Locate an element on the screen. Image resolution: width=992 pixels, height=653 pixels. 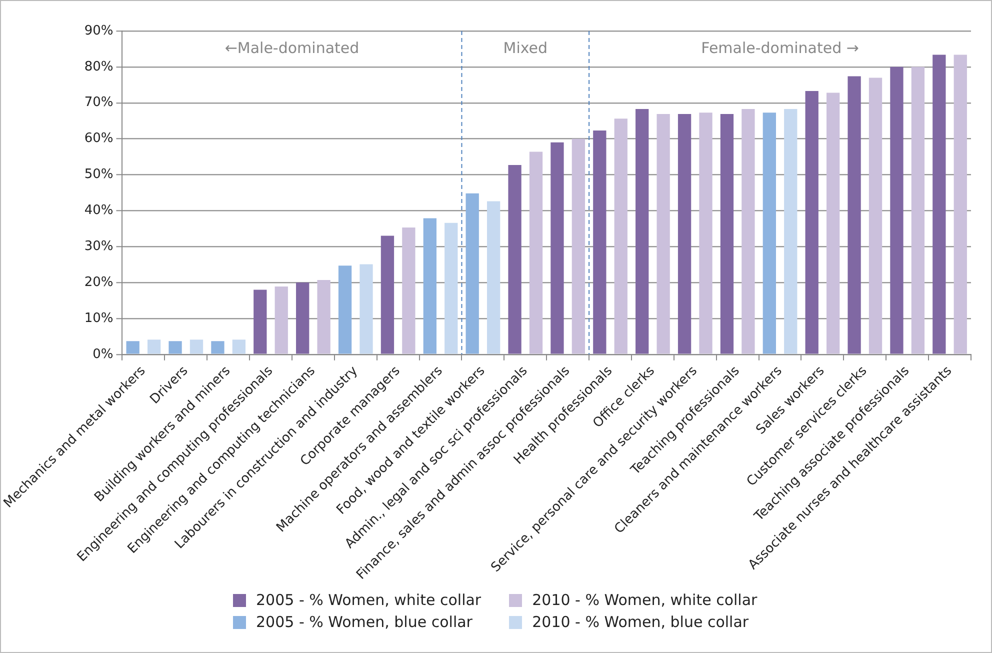
y-tick-label: 60% is located at coordinates (99, 138).